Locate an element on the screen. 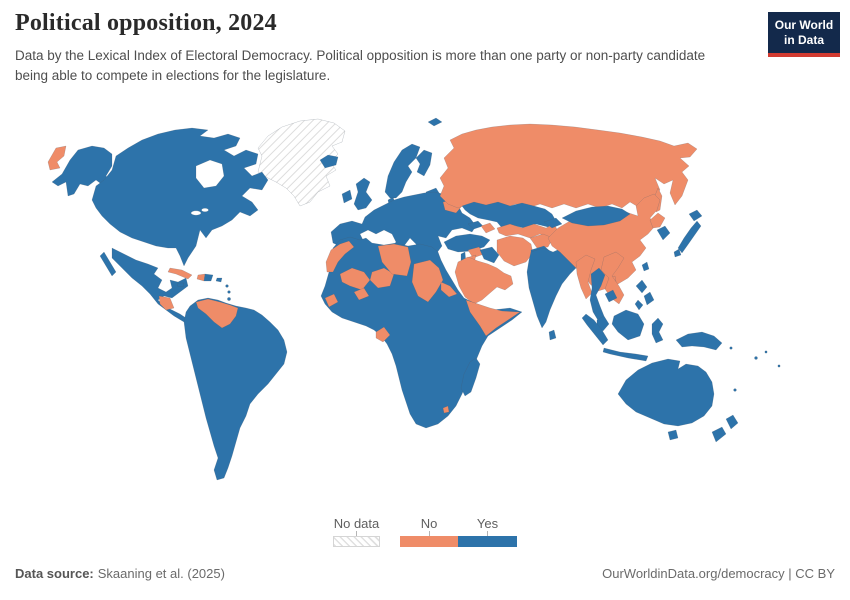 Image resolution: width=850 pixels, height=600 pixels. legend-item-yes: Yes is located at coordinates (487, 532).